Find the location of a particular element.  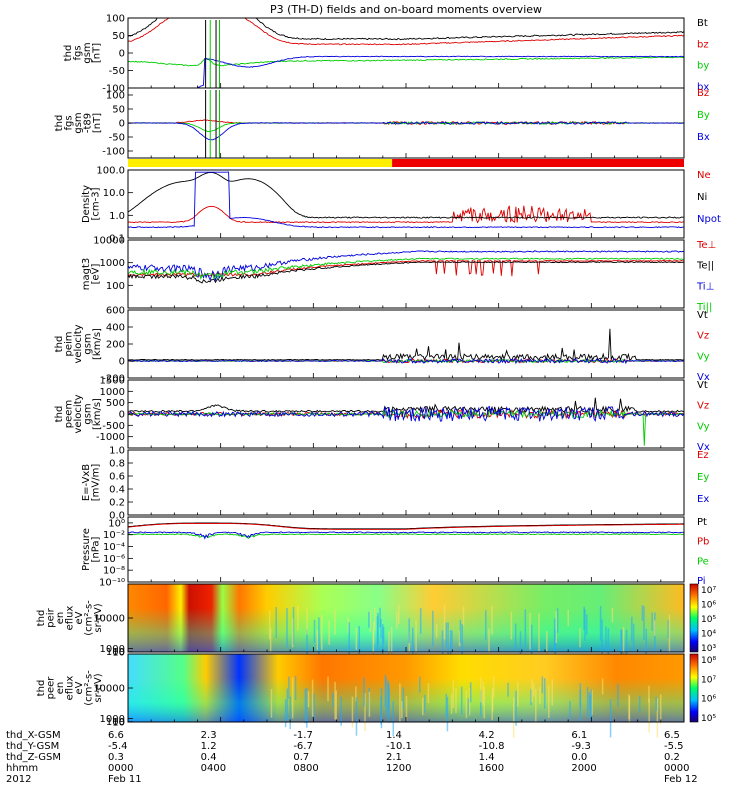

legend-entry: by is located at coordinates (703, 66).